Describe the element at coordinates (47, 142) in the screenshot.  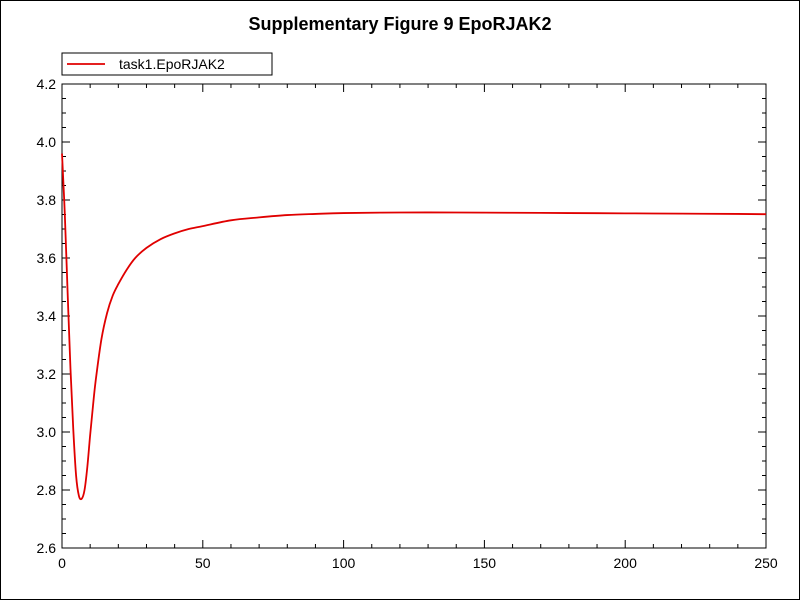
I see `y-tick-label: 4.0` at that location.